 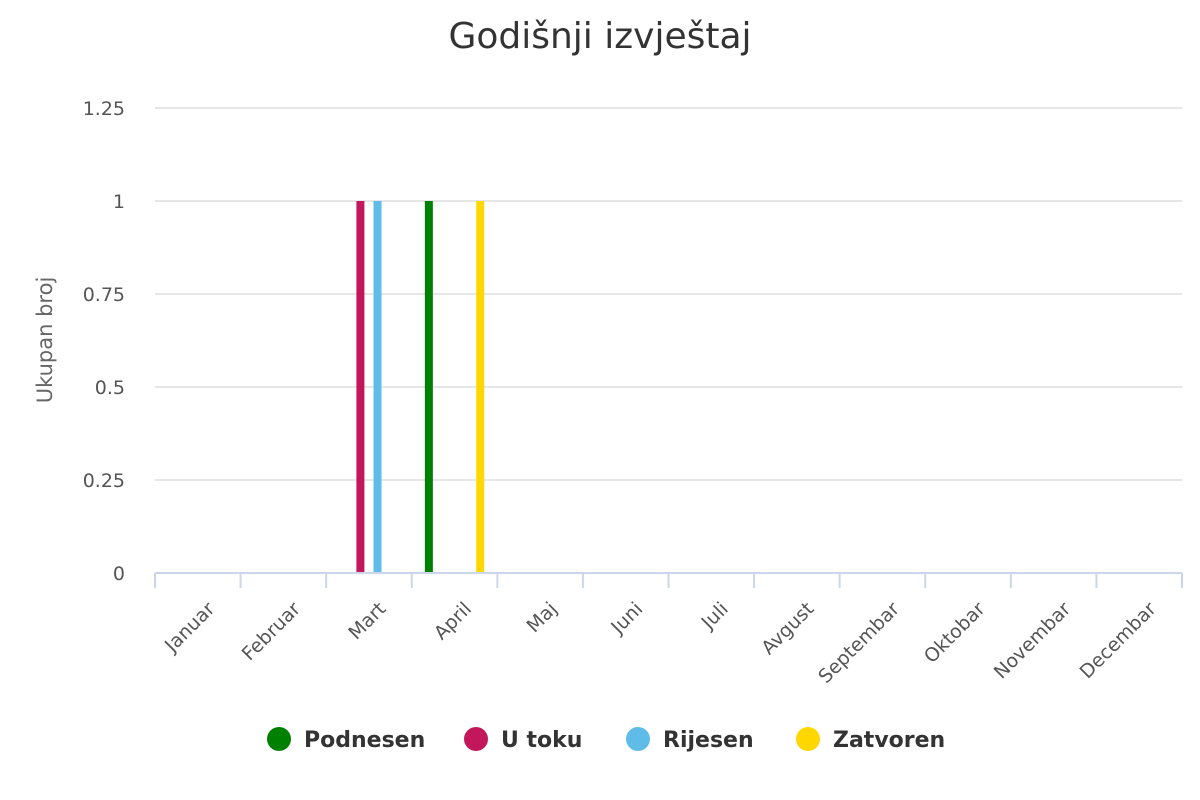 What do you see at coordinates (453, 621) in the screenshot?
I see `x-tick-label: April` at bounding box center [453, 621].